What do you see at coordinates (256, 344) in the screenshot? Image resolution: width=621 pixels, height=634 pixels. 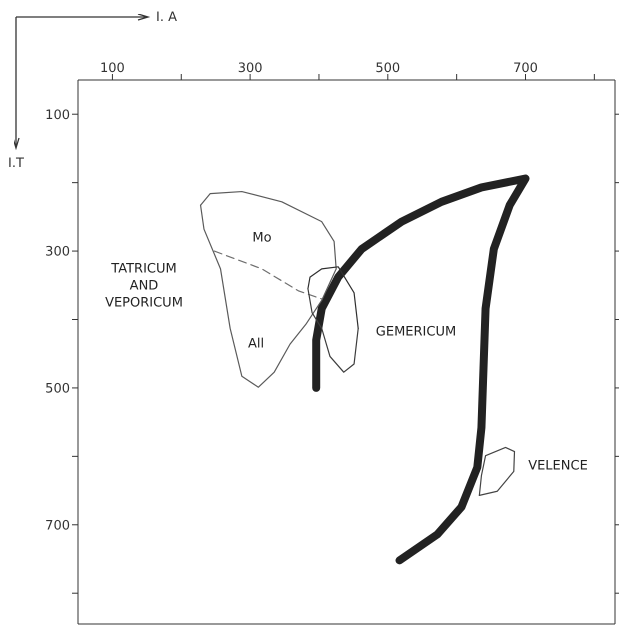 I see `annotation: All` at bounding box center [256, 344].